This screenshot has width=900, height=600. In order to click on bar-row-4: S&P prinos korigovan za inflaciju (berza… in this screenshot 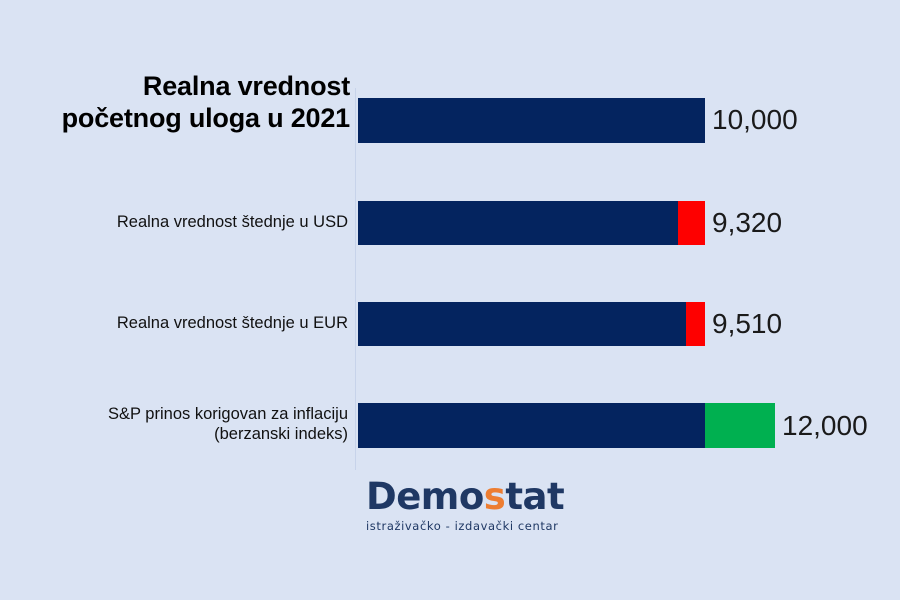, I will do `click(450, 425)`.